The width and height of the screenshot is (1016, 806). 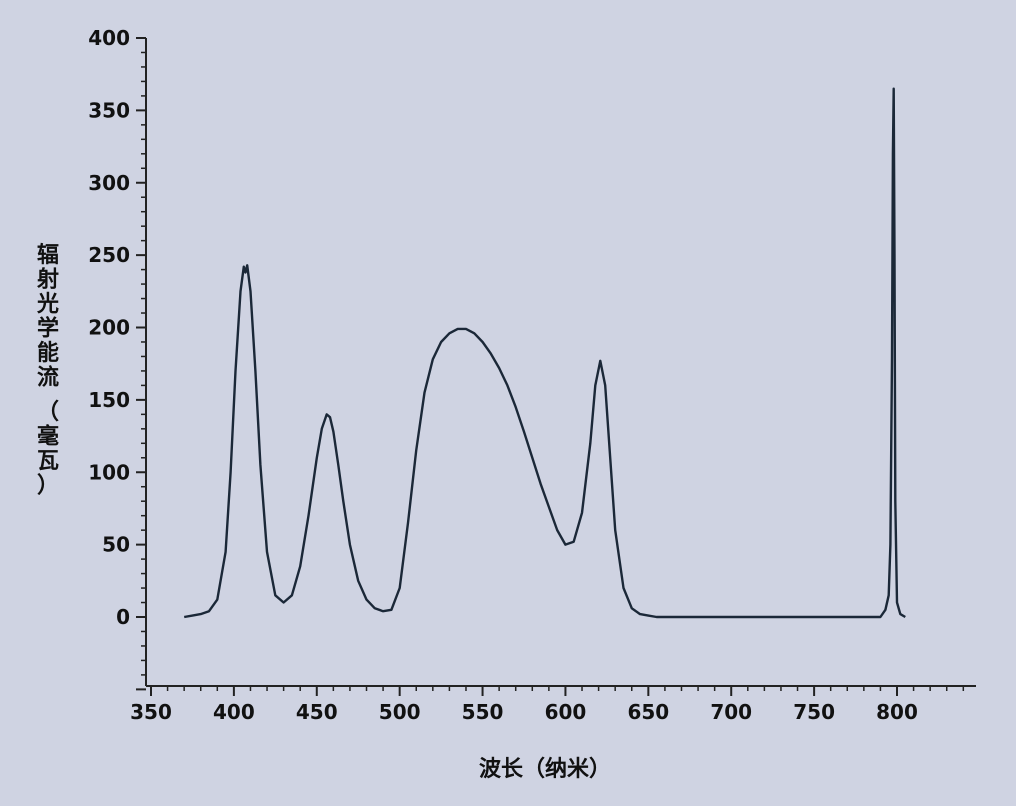 I want to click on y-tick-label: 350, so click(x=109, y=110).